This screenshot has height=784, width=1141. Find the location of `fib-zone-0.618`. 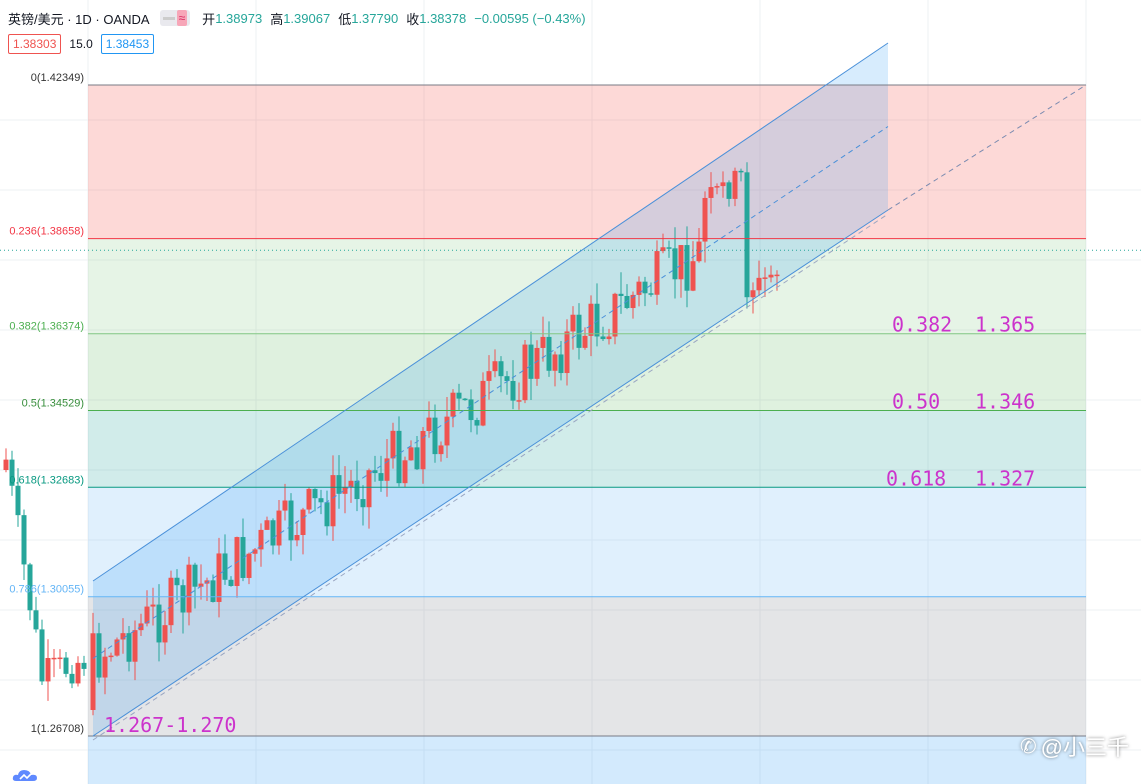

fib-zone-0.618 is located at coordinates (587, 542).